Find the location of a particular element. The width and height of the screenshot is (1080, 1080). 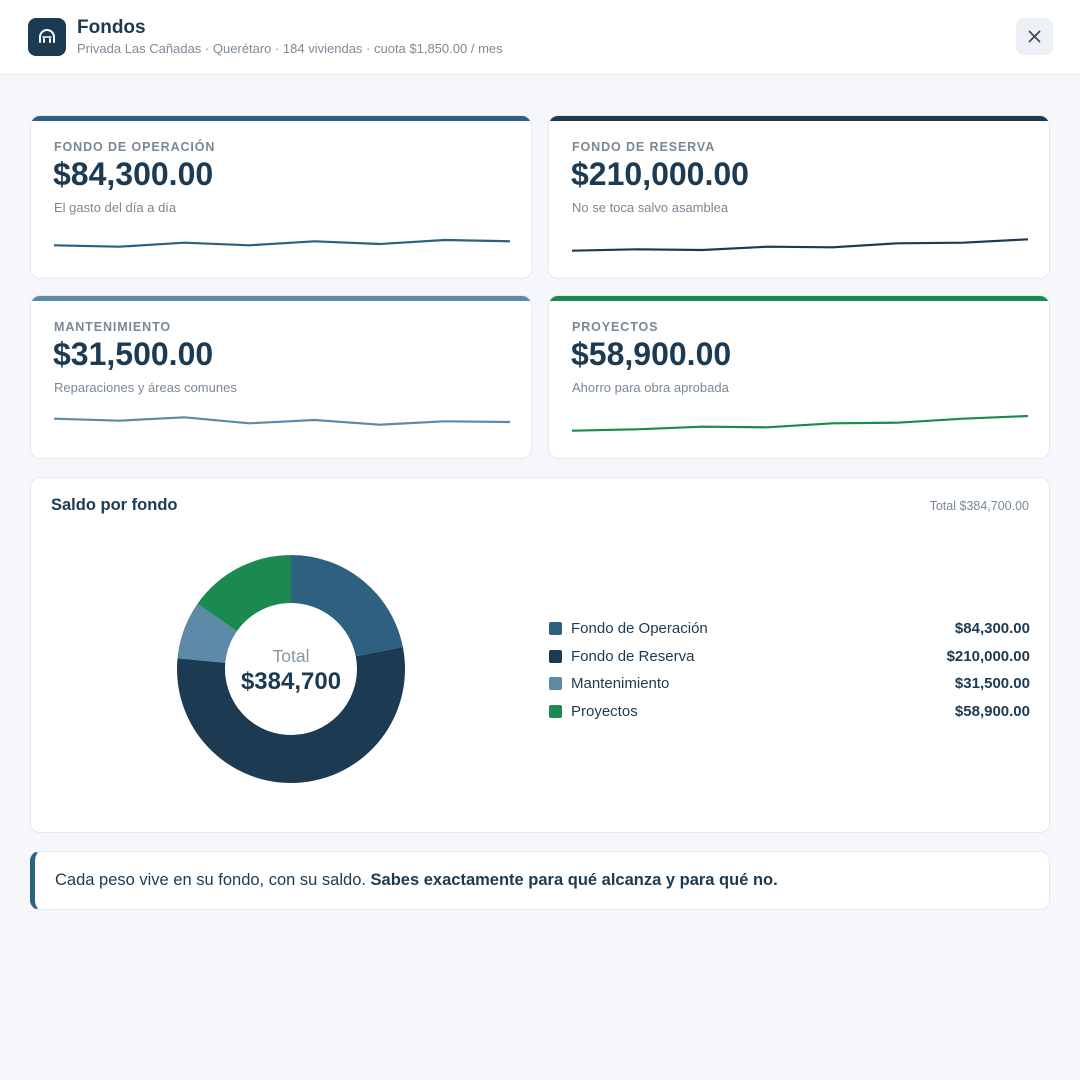

close-icon is located at coordinates (1034, 36).